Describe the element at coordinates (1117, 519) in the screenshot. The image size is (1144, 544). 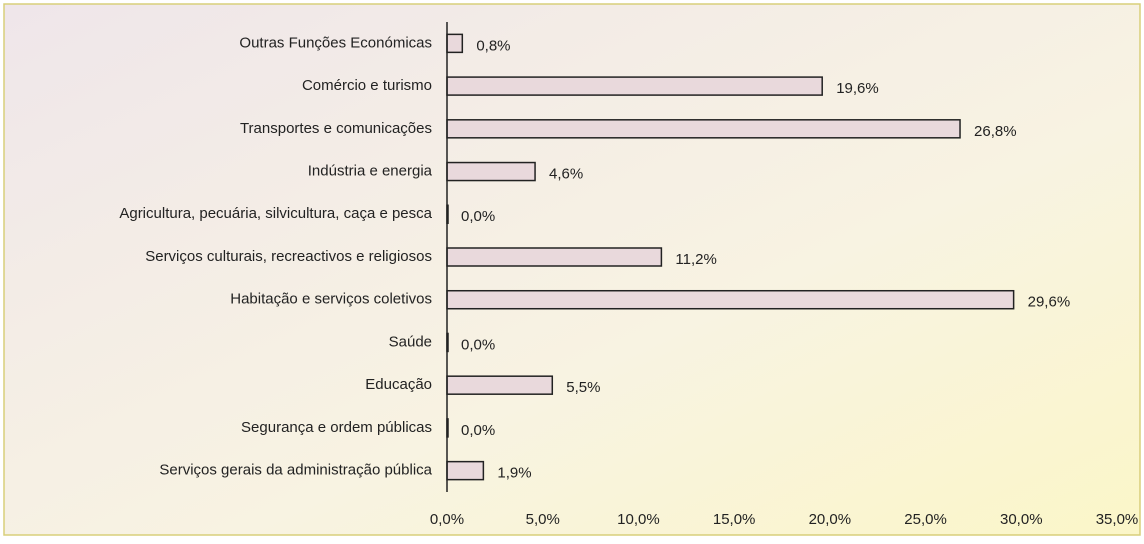
I see `x-tick-label: 35,0%` at that location.